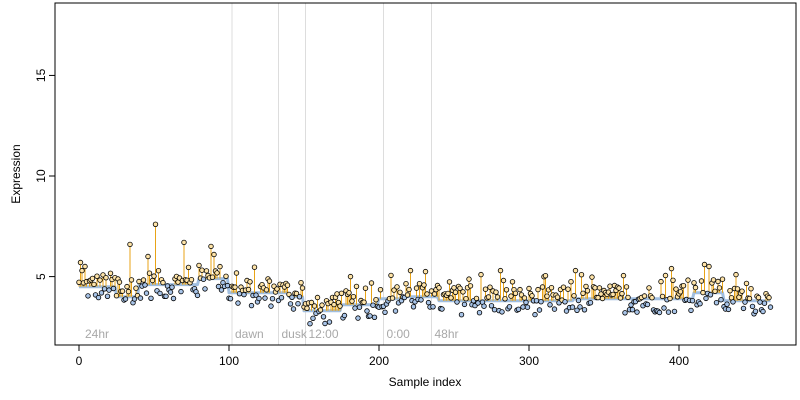  Describe the element at coordinates (79, 361) in the screenshot. I see `x-tick-label: 0` at that location.